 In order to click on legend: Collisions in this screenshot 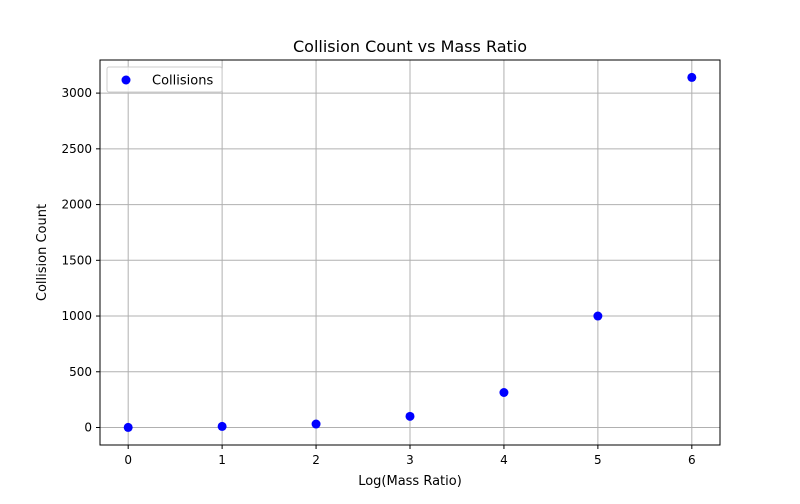, I will do `click(164, 79)`.